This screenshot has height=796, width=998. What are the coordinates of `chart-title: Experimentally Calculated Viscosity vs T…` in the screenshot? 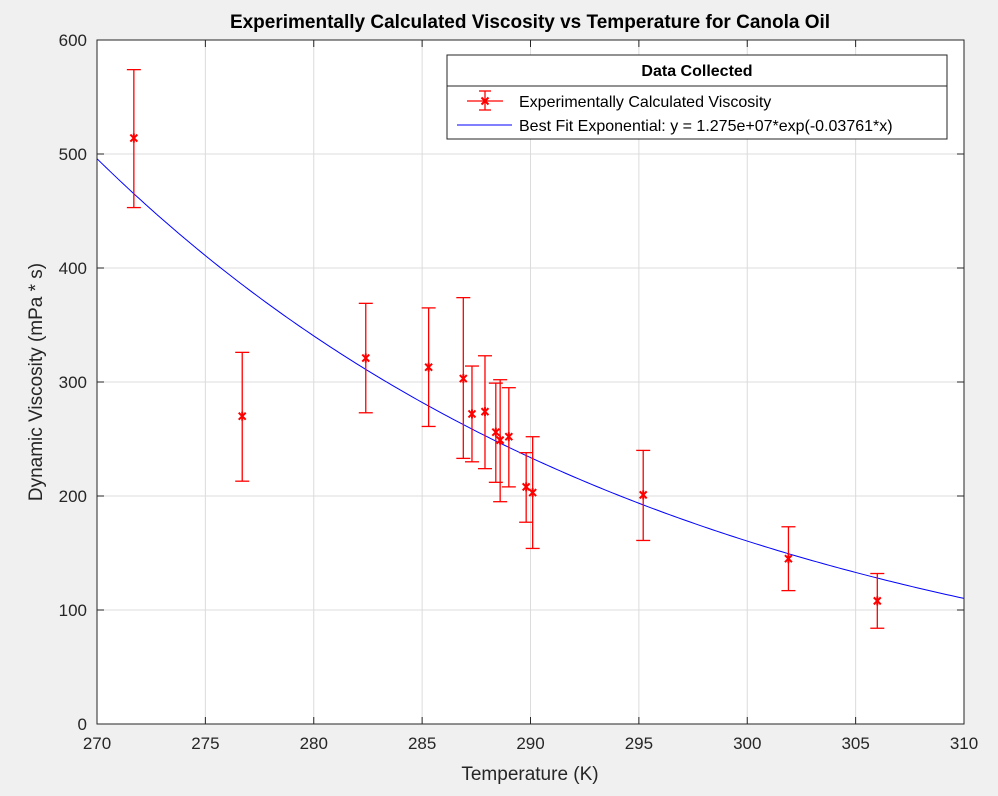 It's located at (530, 22).